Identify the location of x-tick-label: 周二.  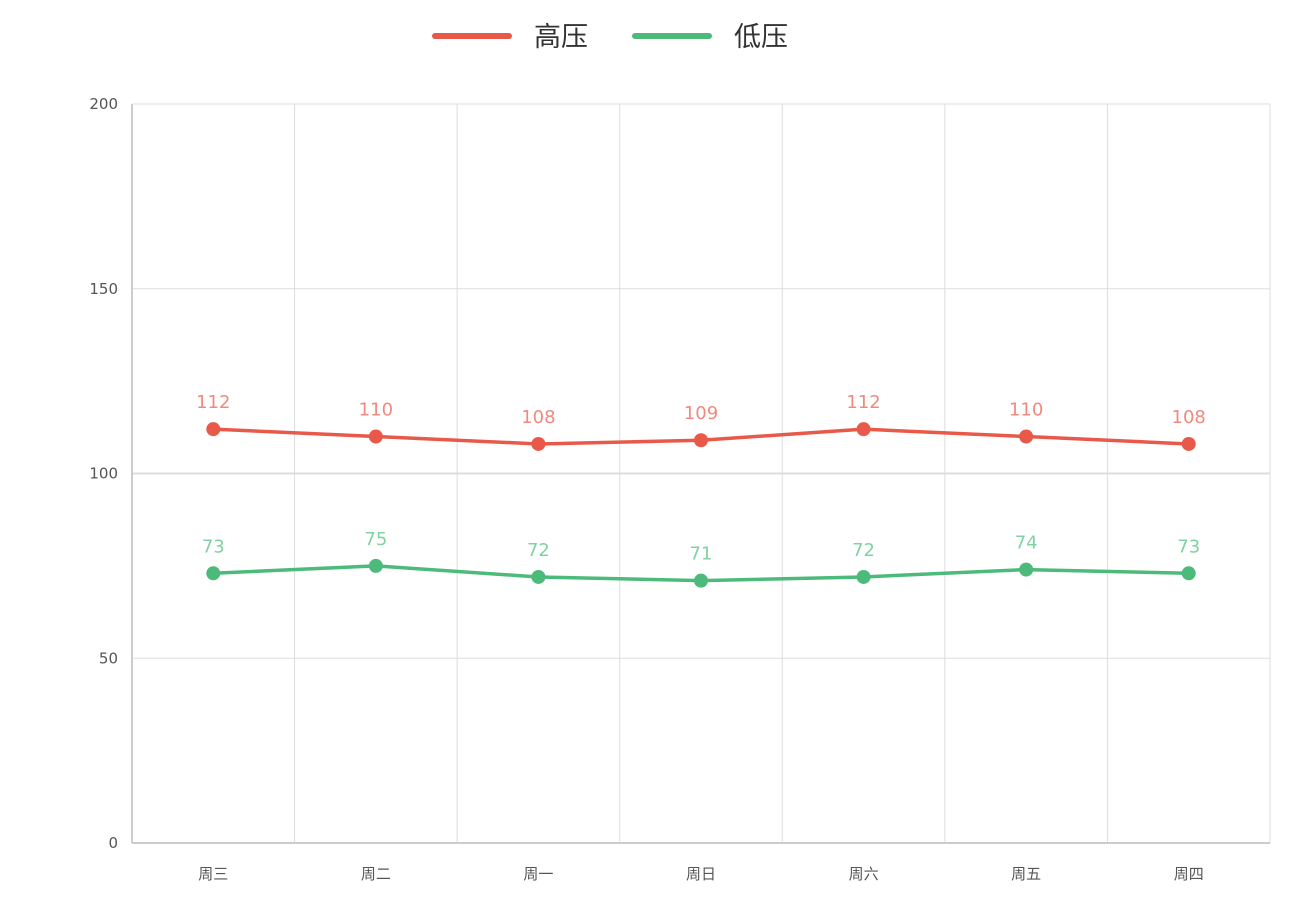
(376, 874).